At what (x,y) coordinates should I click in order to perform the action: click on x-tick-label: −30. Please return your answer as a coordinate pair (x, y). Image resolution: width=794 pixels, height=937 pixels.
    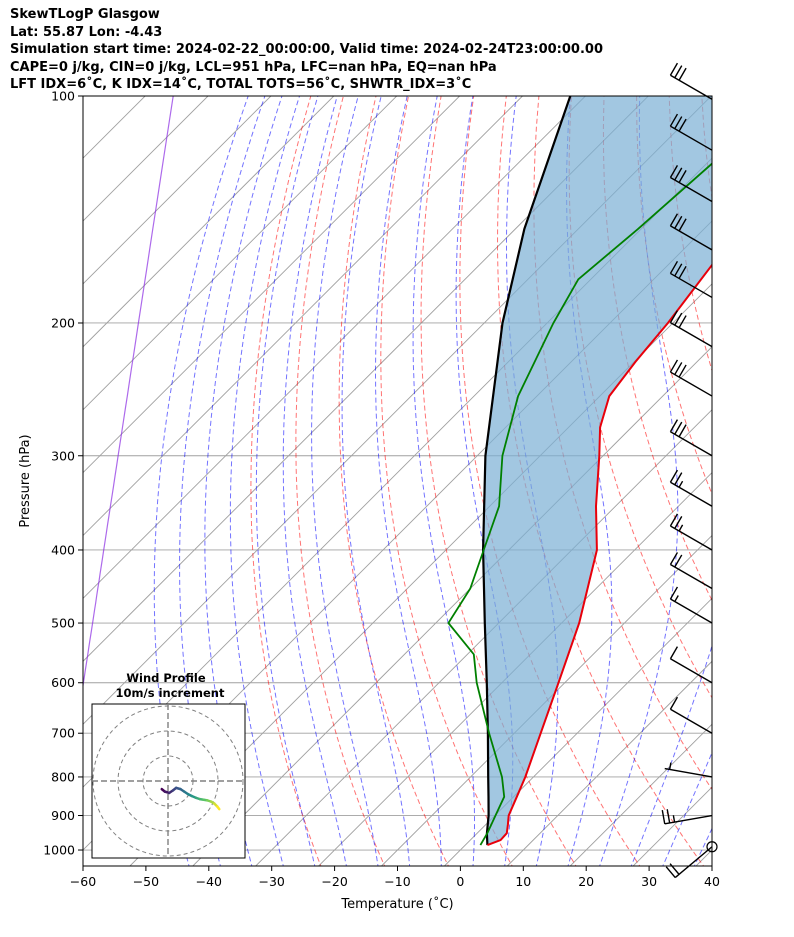
    Looking at the image, I should click on (272, 881).